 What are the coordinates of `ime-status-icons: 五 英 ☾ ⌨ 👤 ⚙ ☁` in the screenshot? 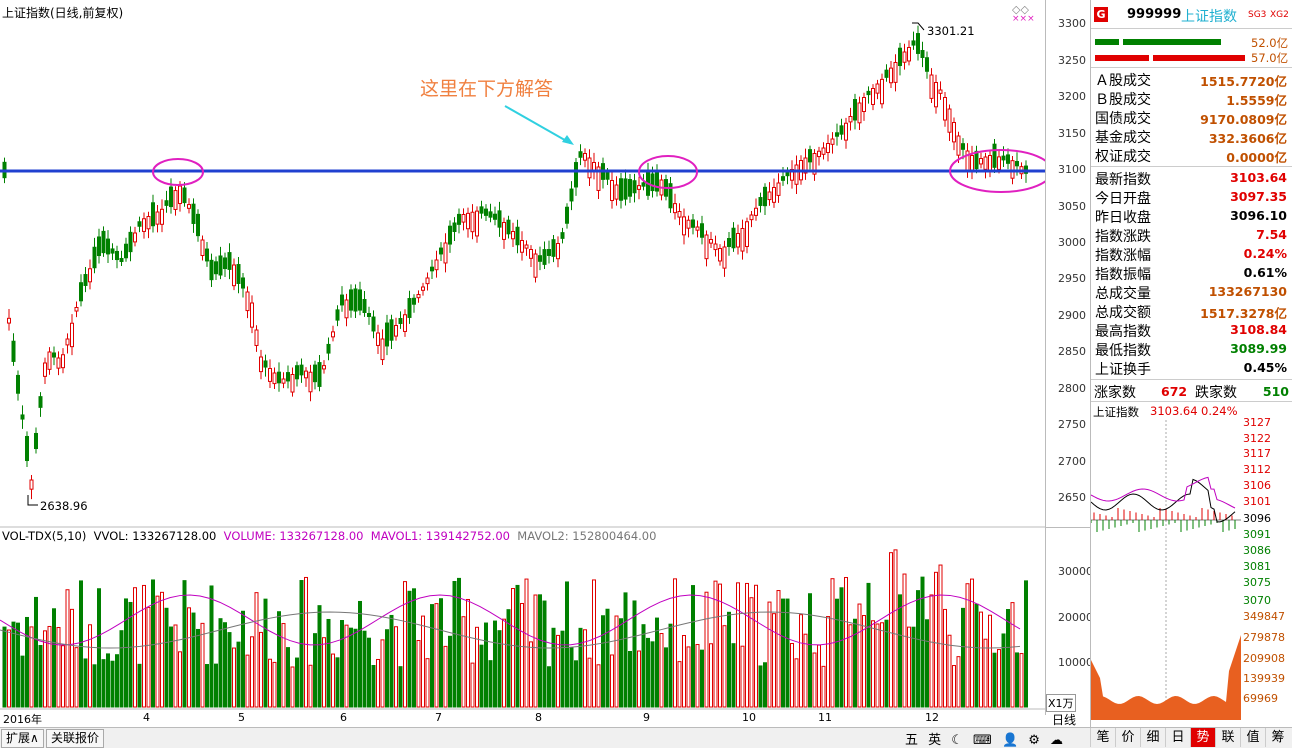 It's located at (986, 740).